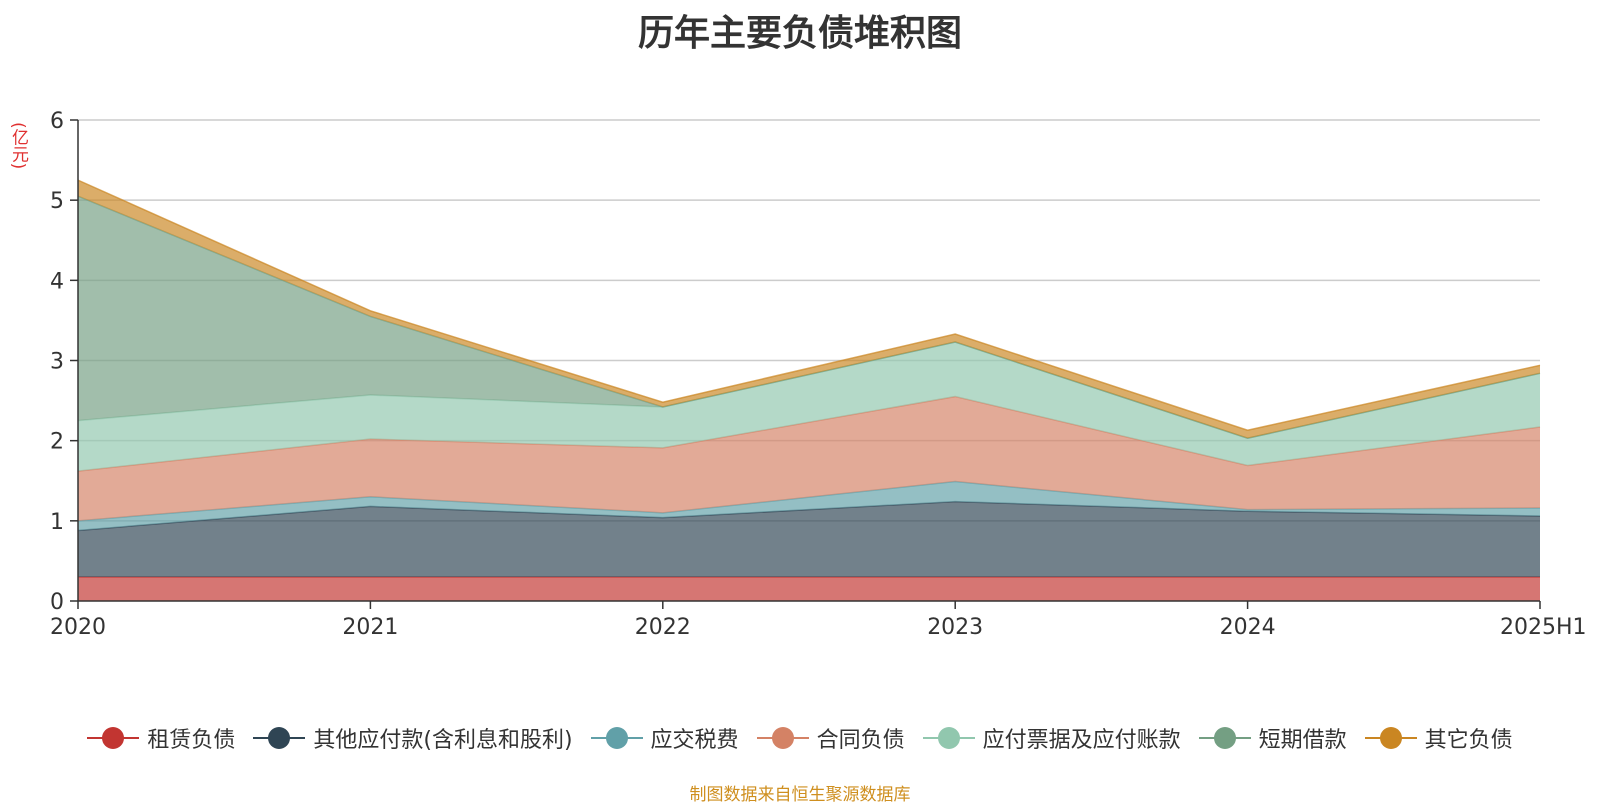 This screenshot has height=805, width=1600. I want to click on legend-item: 应付票据及应付账款, so click(1051, 738).